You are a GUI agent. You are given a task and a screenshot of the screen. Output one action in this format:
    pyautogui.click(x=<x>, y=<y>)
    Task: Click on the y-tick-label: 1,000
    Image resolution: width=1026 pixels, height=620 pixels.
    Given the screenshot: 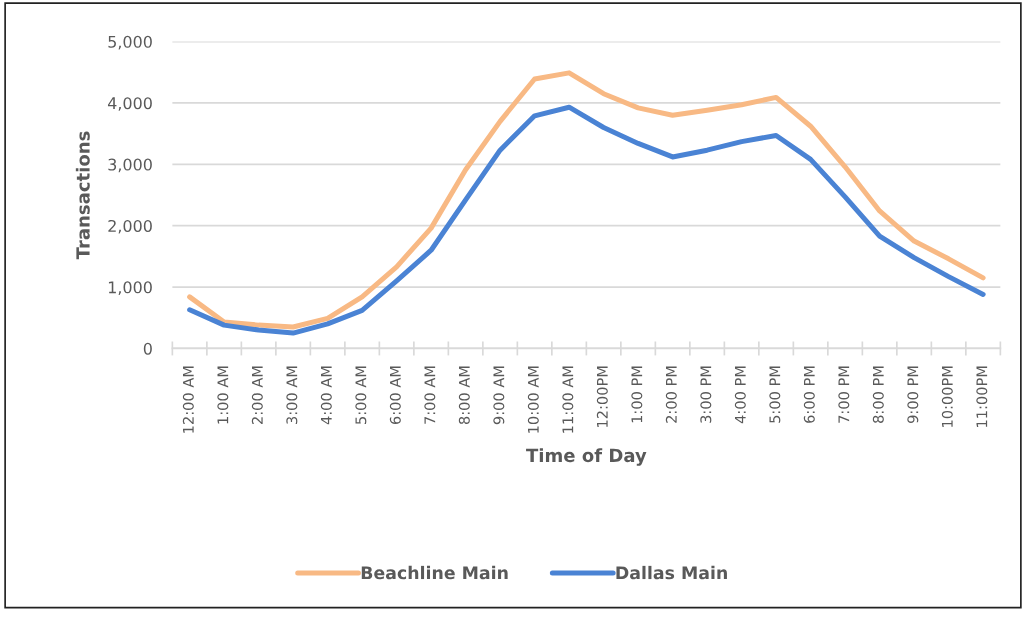 What is the action you would take?
    pyautogui.click(x=130, y=288)
    